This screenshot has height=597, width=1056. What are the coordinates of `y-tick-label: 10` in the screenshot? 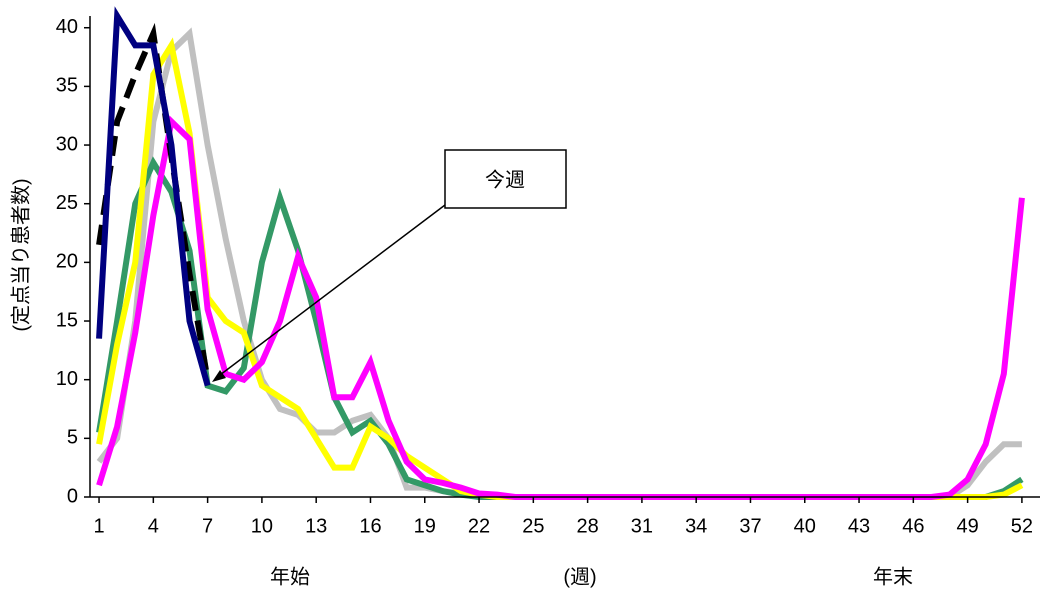 It's located at (67, 379).